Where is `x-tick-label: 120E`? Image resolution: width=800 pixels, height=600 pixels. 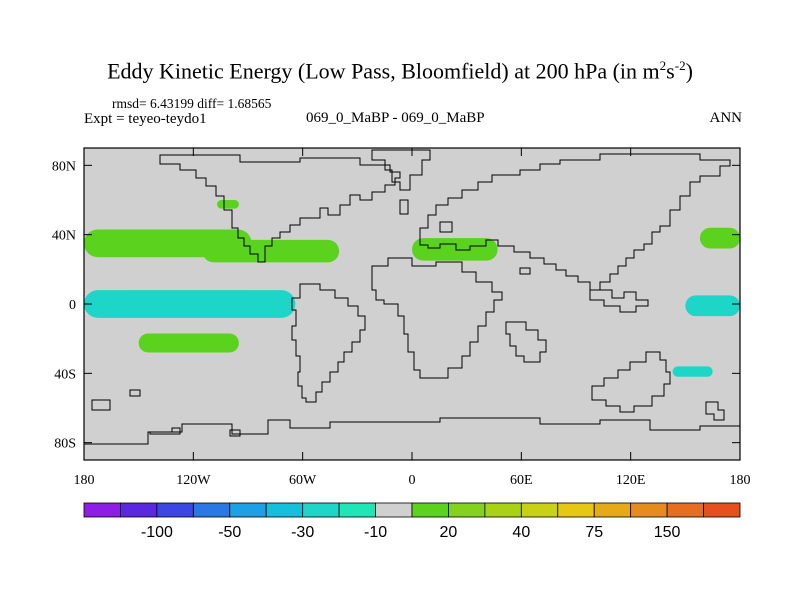 x-tick-label: 120E is located at coordinates (631, 480).